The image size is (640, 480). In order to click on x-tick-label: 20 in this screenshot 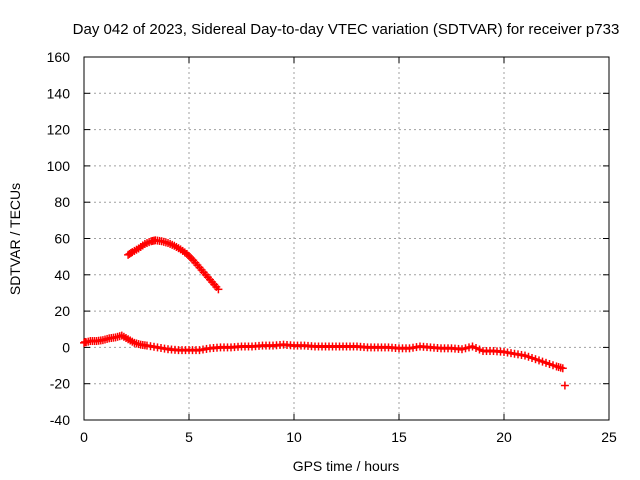, I will do `click(504, 437)`.